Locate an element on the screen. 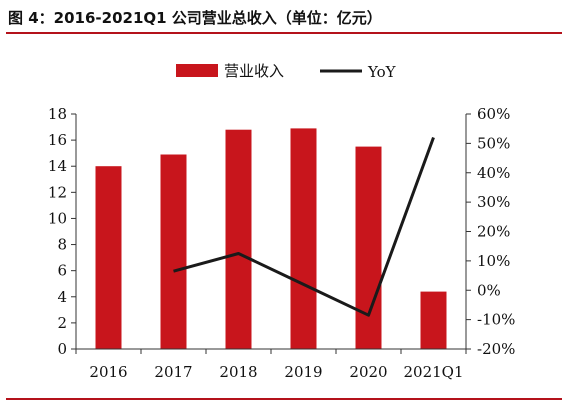 The width and height of the screenshot is (568, 416). left-tick-label: 8 is located at coordinates (62, 245).